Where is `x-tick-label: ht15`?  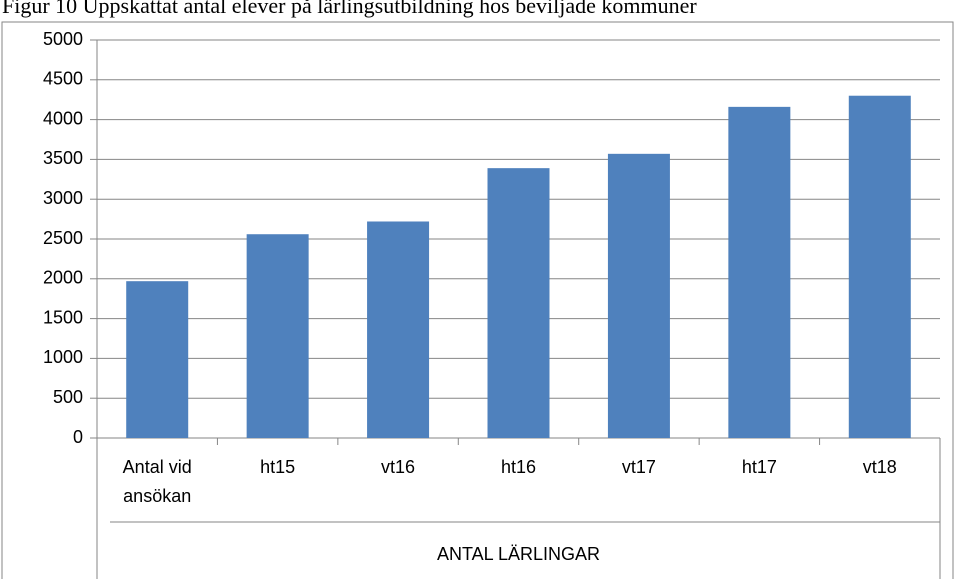 x-tick-label: ht15 is located at coordinates (278, 467).